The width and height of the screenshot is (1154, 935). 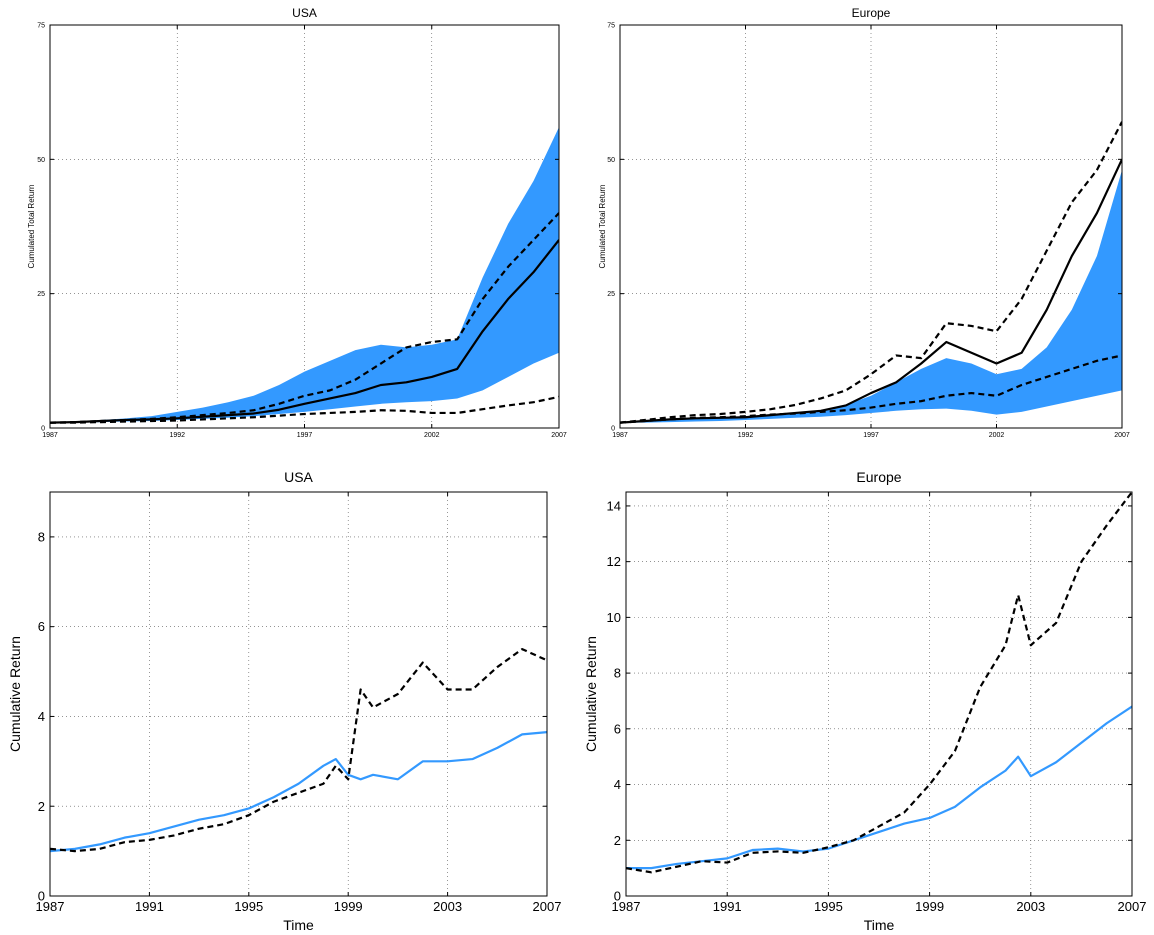 What do you see at coordinates (614, 561) in the screenshot?
I see `y-tick-label: 12` at bounding box center [614, 561].